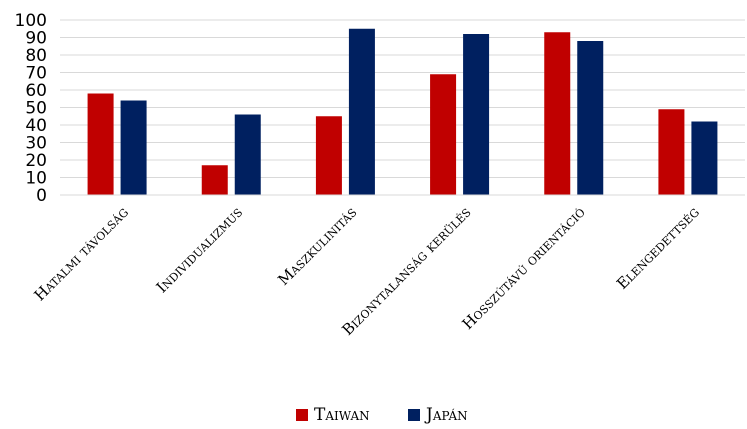  What do you see at coordinates (36, 56) in the screenshot?
I see `y-tick-label: 80` at bounding box center [36, 56].